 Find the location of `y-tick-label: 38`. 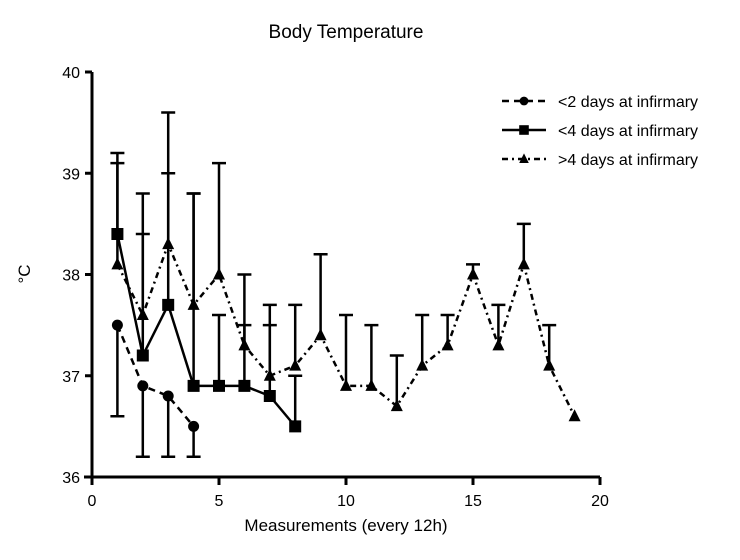

y-tick-label: 38 is located at coordinates (71, 276).